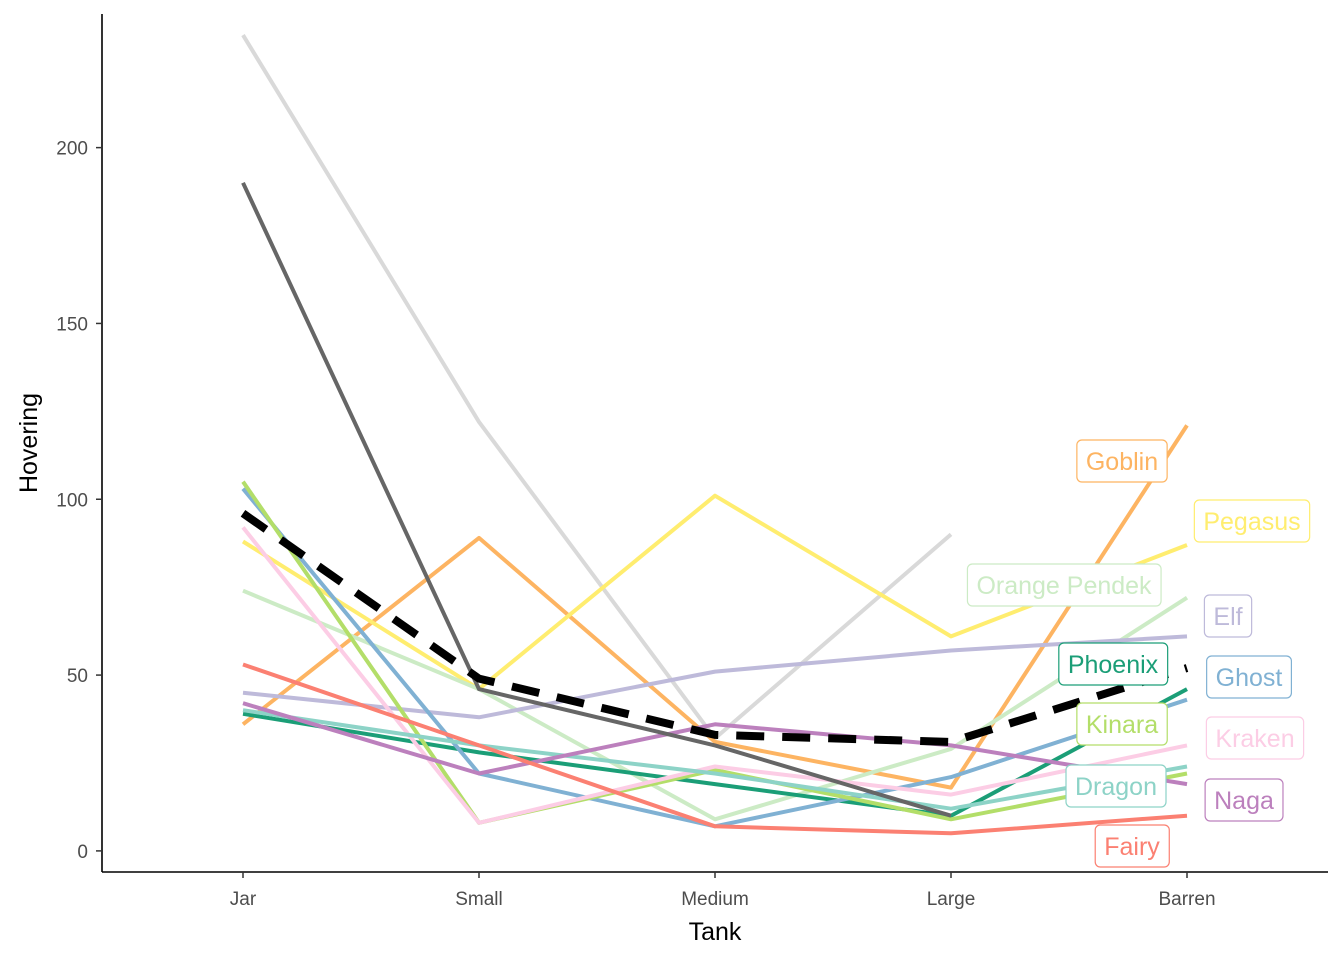  I want to click on series-label-text: Phoenix, so click(1113, 665).